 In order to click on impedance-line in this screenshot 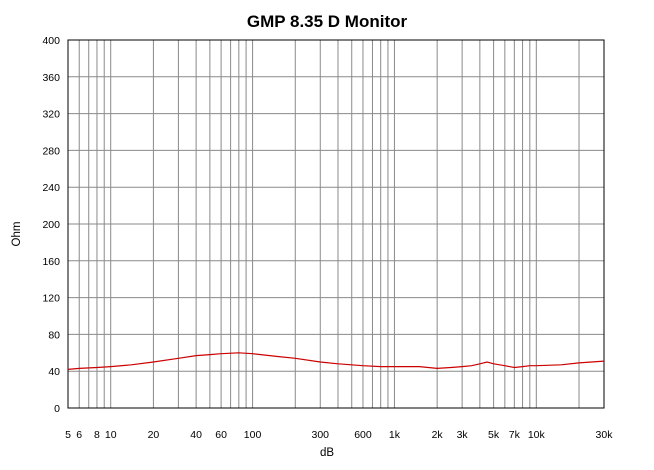, I will do `click(336, 361)`.